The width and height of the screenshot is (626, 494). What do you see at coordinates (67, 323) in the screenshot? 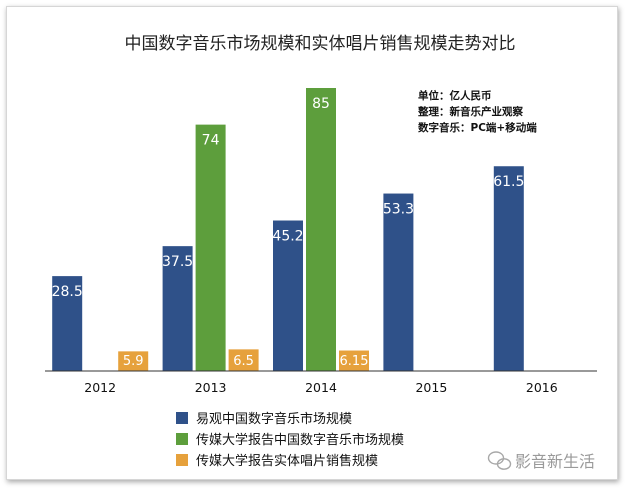
I see `bar-1-2012` at bounding box center [67, 323].